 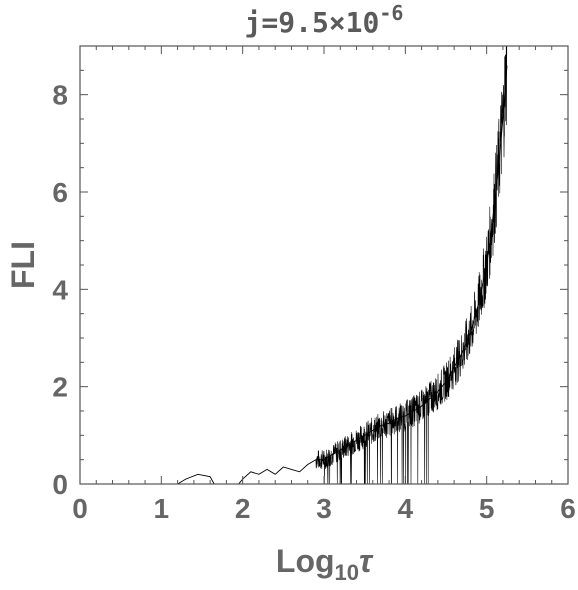 What do you see at coordinates (324, 20) in the screenshot?
I see `chart-title: j=9.5×10-6` at bounding box center [324, 20].